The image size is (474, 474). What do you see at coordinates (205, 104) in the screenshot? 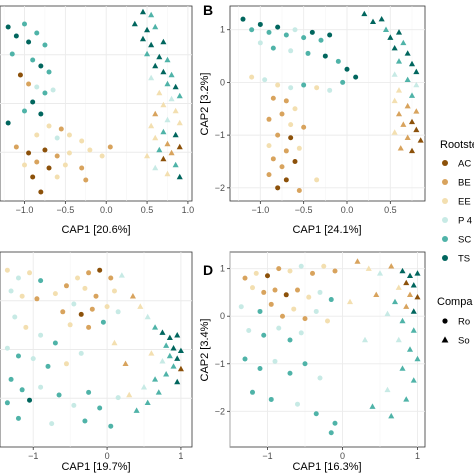
I see `panel-b-ylabel: CAP2 [3.2%]` at bounding box center [205, 104].